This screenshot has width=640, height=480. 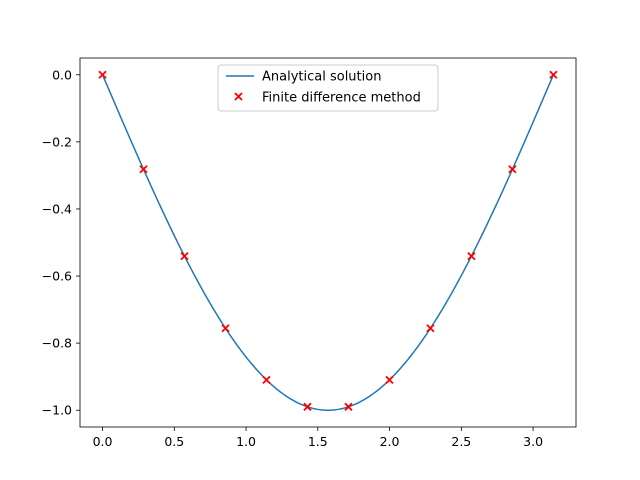 I want to click on x-tick-label: 2.5, so click(x=461, y=441).